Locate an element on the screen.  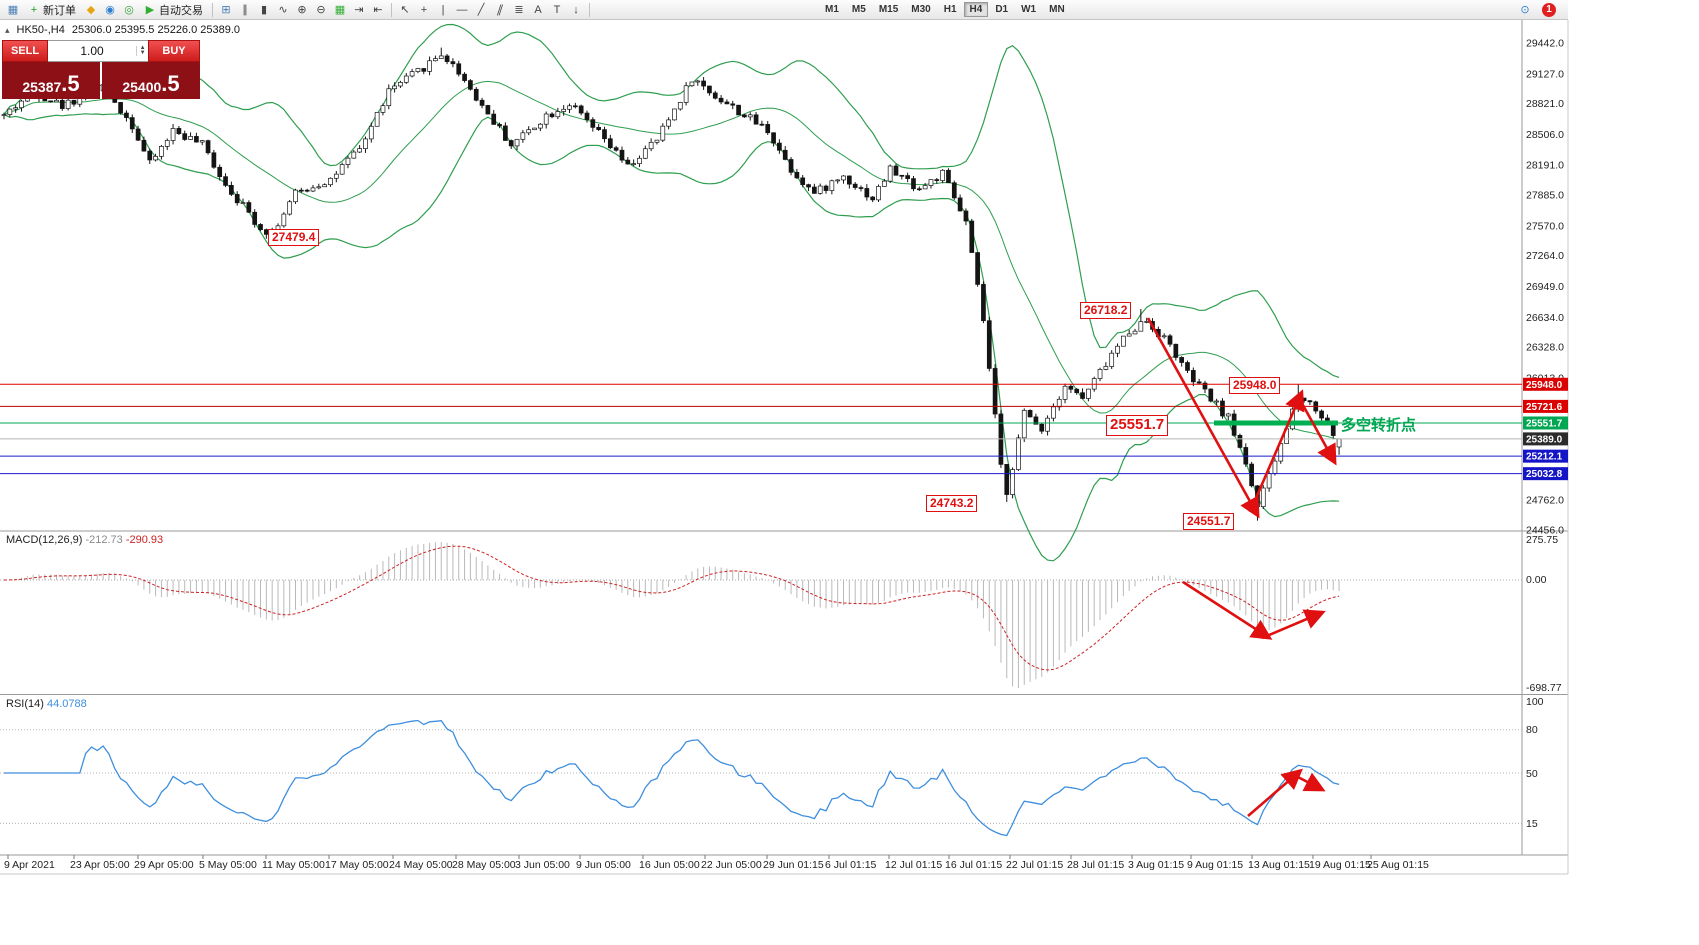
horizontal-line-icon: — is located at coordinates (462, 9).